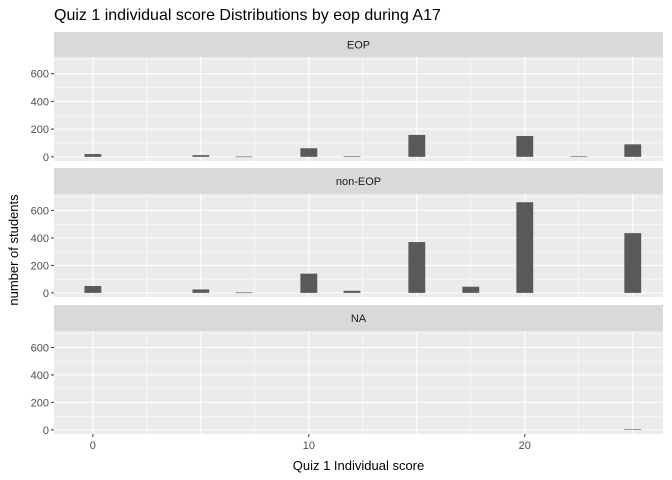  What do you see at coordinates (359, 465) in the screenshot?
I see `x-axis-title: Quiz 1 Individual score` at bounding box center [359, 465].